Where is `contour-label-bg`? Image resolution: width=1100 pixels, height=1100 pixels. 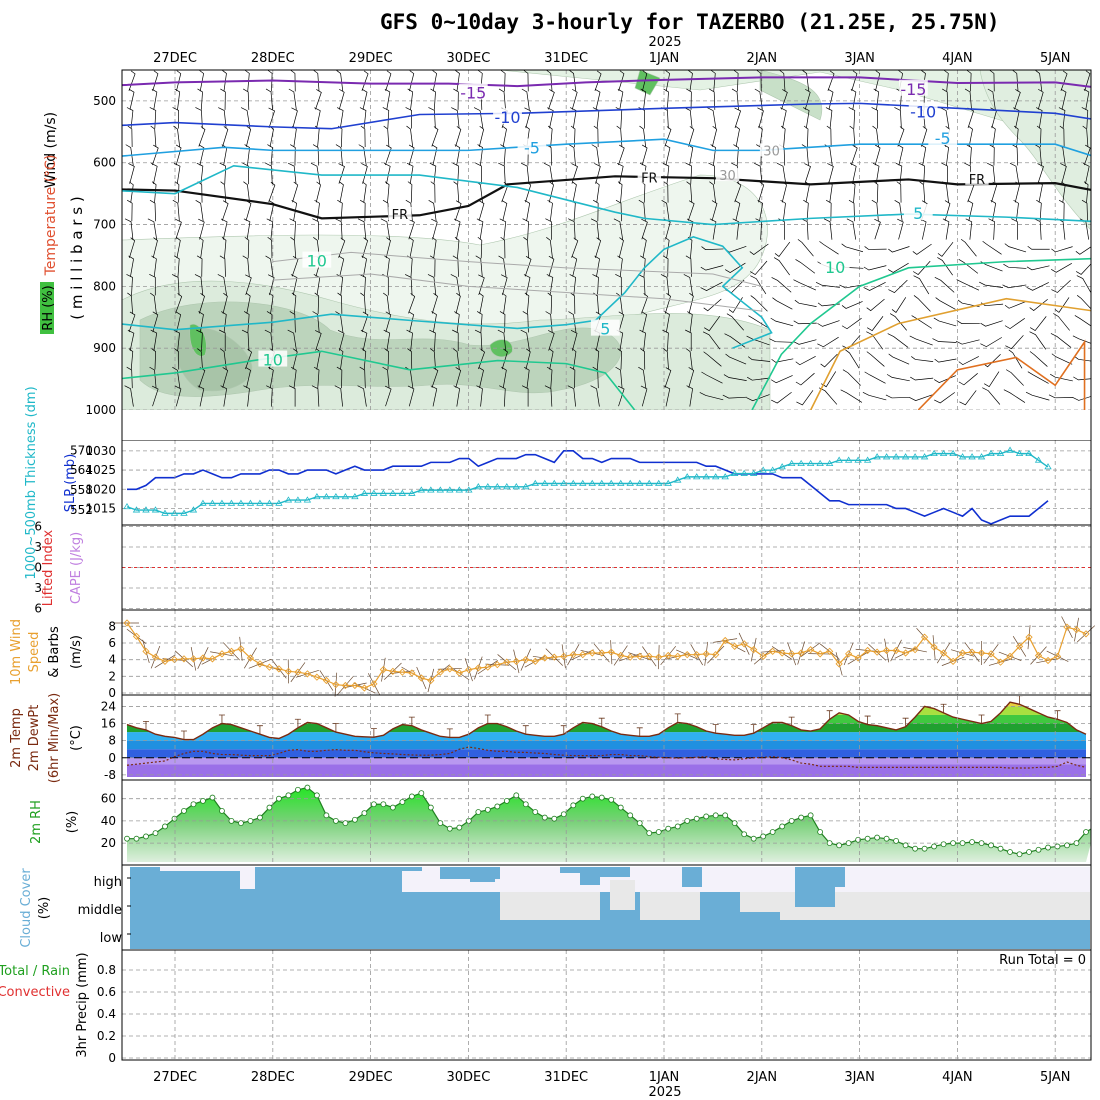
contour-label-bg is located at coordinates (835, 265).